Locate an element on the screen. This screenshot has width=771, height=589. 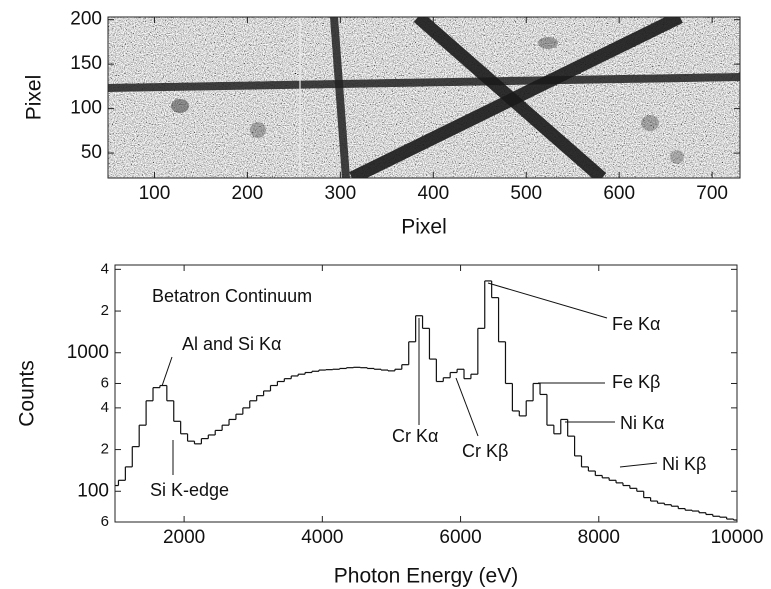
x-axis-label: Photon Energy (eV) is located at coordinates (426, 576).